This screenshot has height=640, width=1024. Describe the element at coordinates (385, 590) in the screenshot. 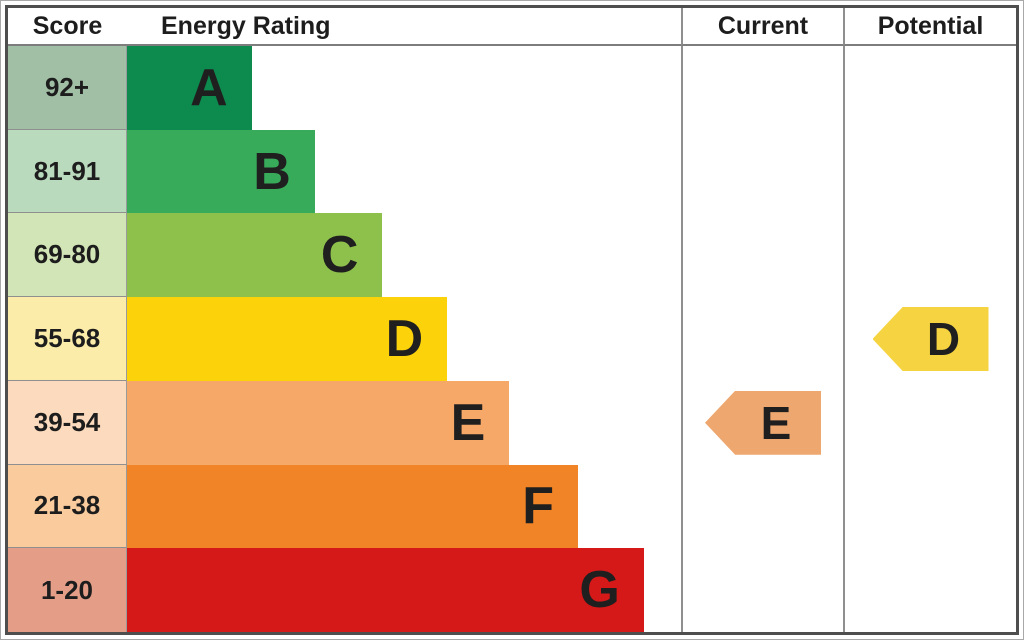

I see `rating-bar: G` at that location.